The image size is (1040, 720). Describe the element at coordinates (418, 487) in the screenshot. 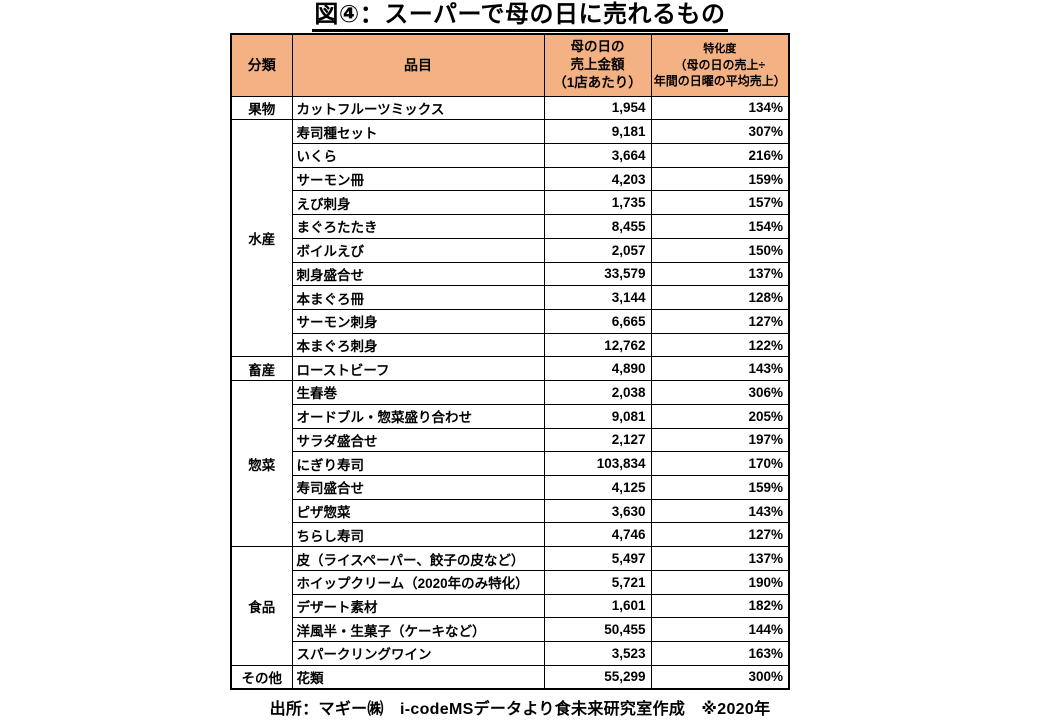

I see `item-cell: 寿司盛合せ` at that location.